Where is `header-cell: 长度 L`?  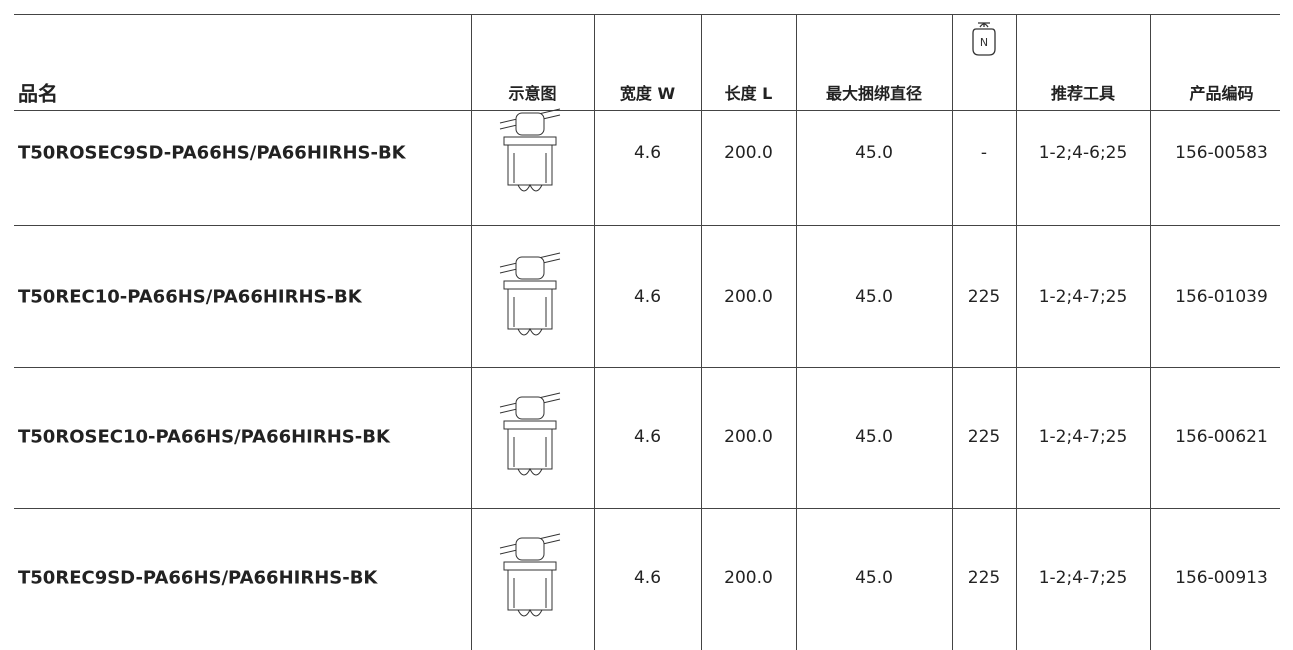 header-cell: 长度 L is located at coordinates (748, 93).